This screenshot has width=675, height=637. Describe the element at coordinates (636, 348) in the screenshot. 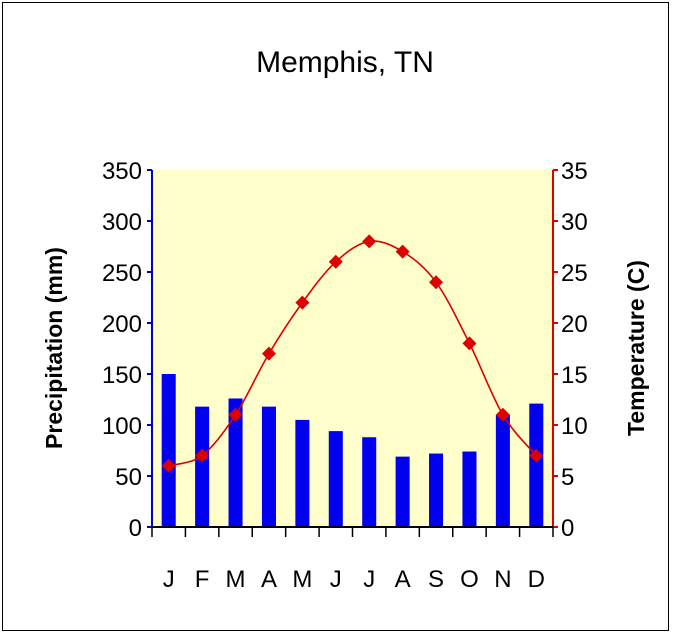

I see `right-axis-title: Temperature (C)` at that location.